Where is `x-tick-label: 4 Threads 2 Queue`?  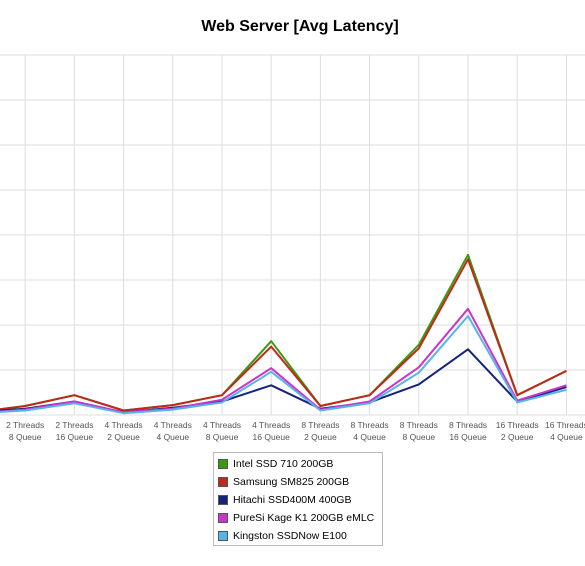 x-tick-label: 4 Threads 2 Queue is located at coordinates (124, 431).